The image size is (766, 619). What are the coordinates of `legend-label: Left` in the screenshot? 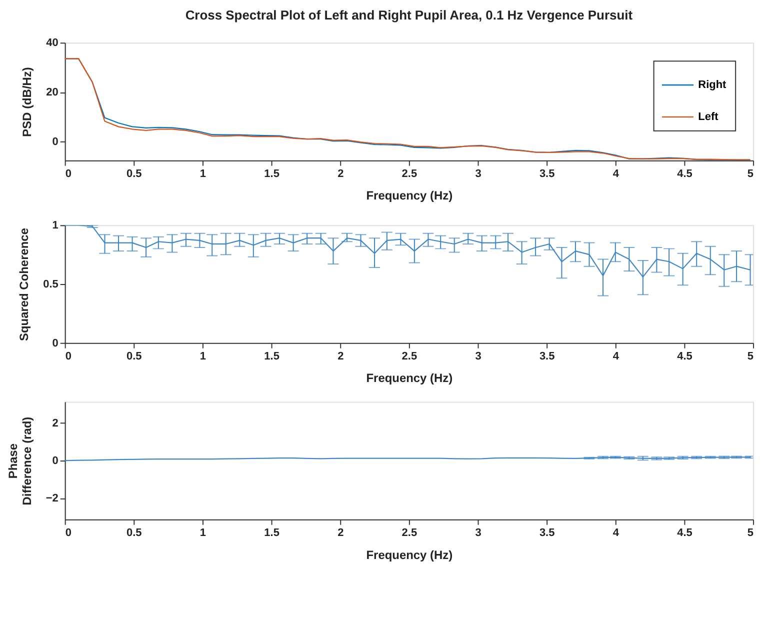 It's located at (708, 116).